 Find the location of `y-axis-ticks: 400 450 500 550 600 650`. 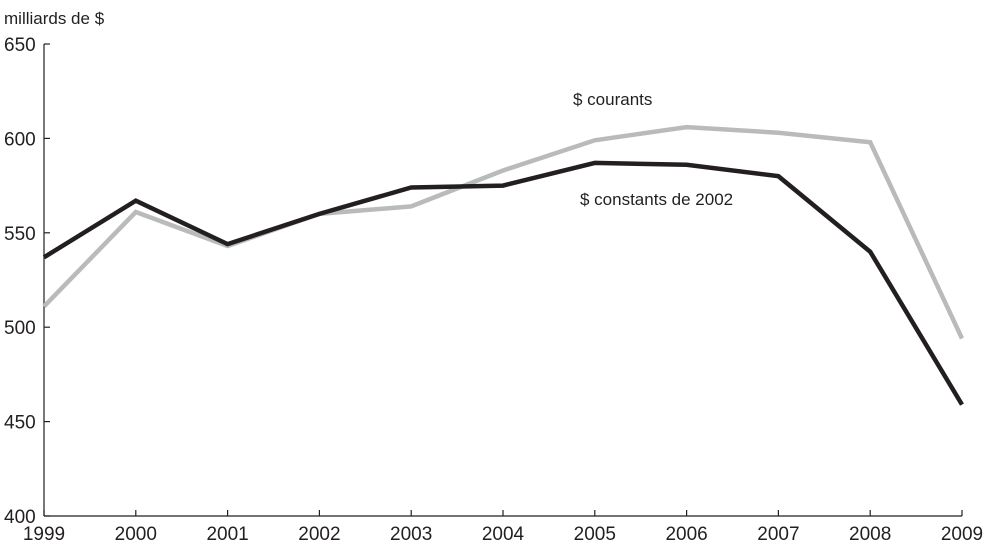

y-axis-ticks: 400 450 500 550 600 650 is located at coordinates (27, 281).